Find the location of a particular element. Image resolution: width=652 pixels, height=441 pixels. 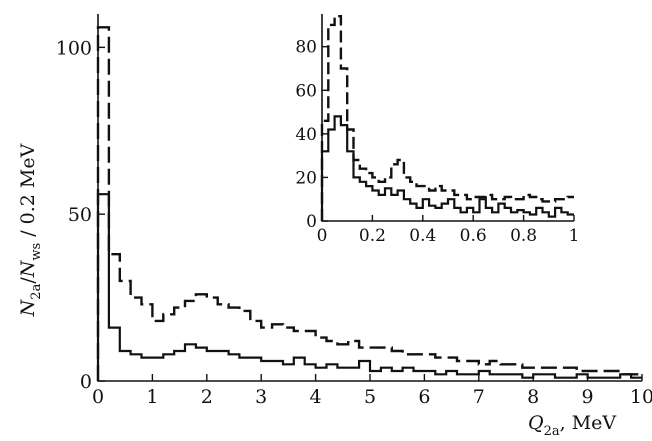

x-label-sub: 2a is located at coordinates (552, 431).